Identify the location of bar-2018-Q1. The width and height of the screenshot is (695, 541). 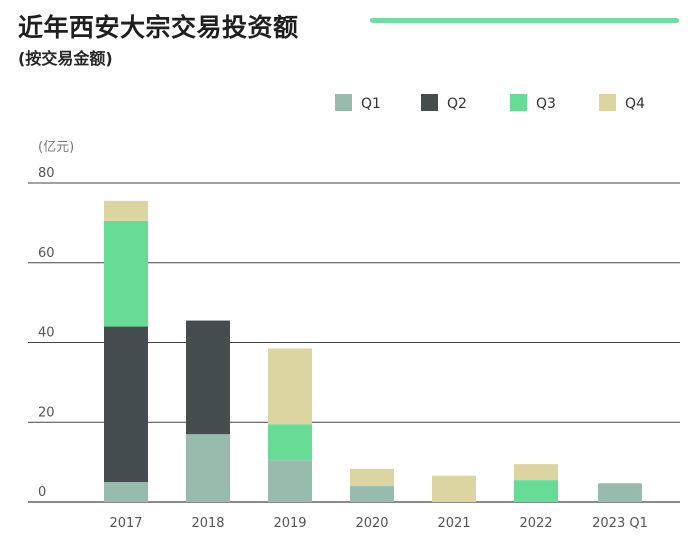
(208, 468).